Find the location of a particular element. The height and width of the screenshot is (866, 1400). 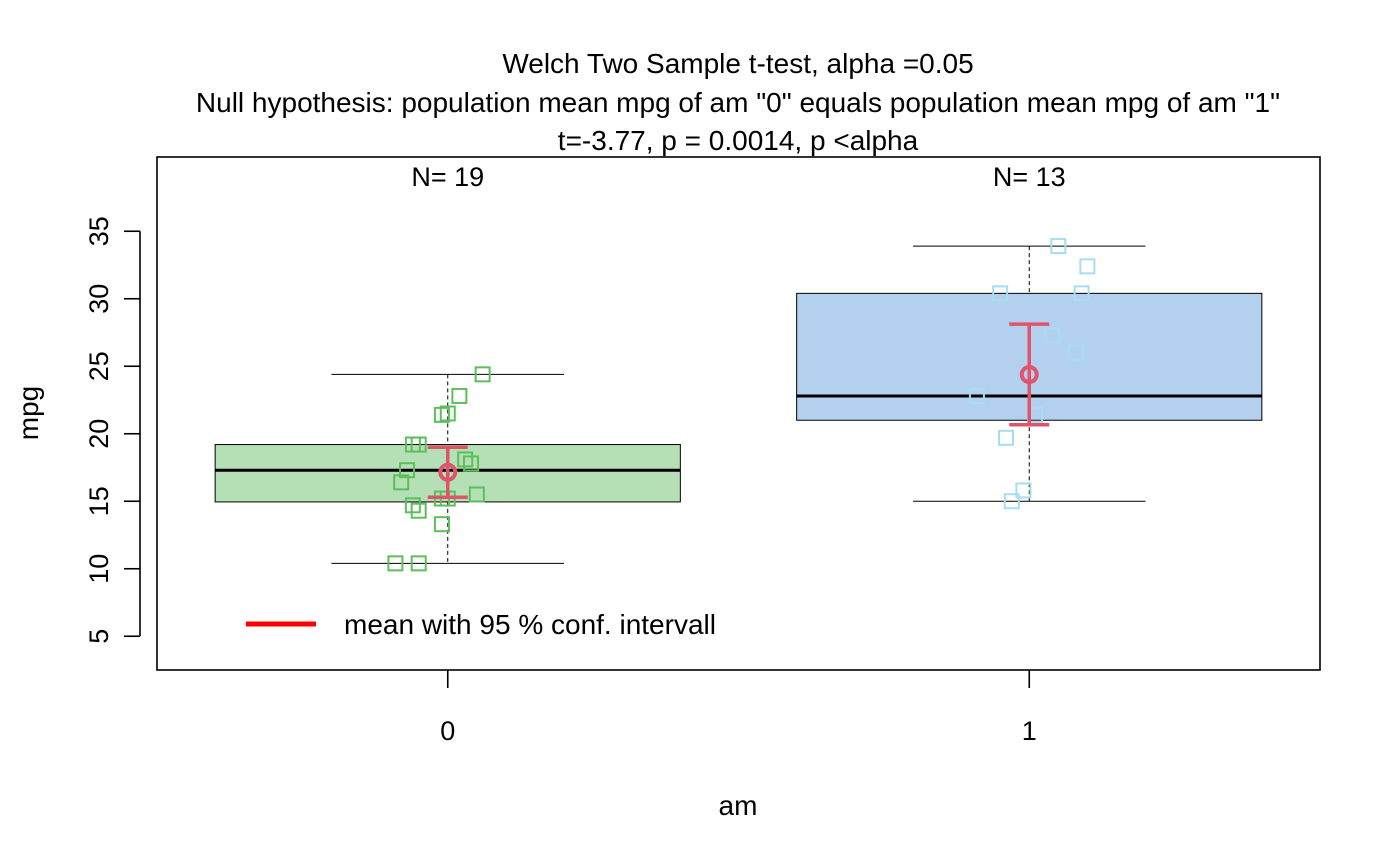

y-axis: 5 10 15 20 25 30 35 is located at coordinates (112, 430).